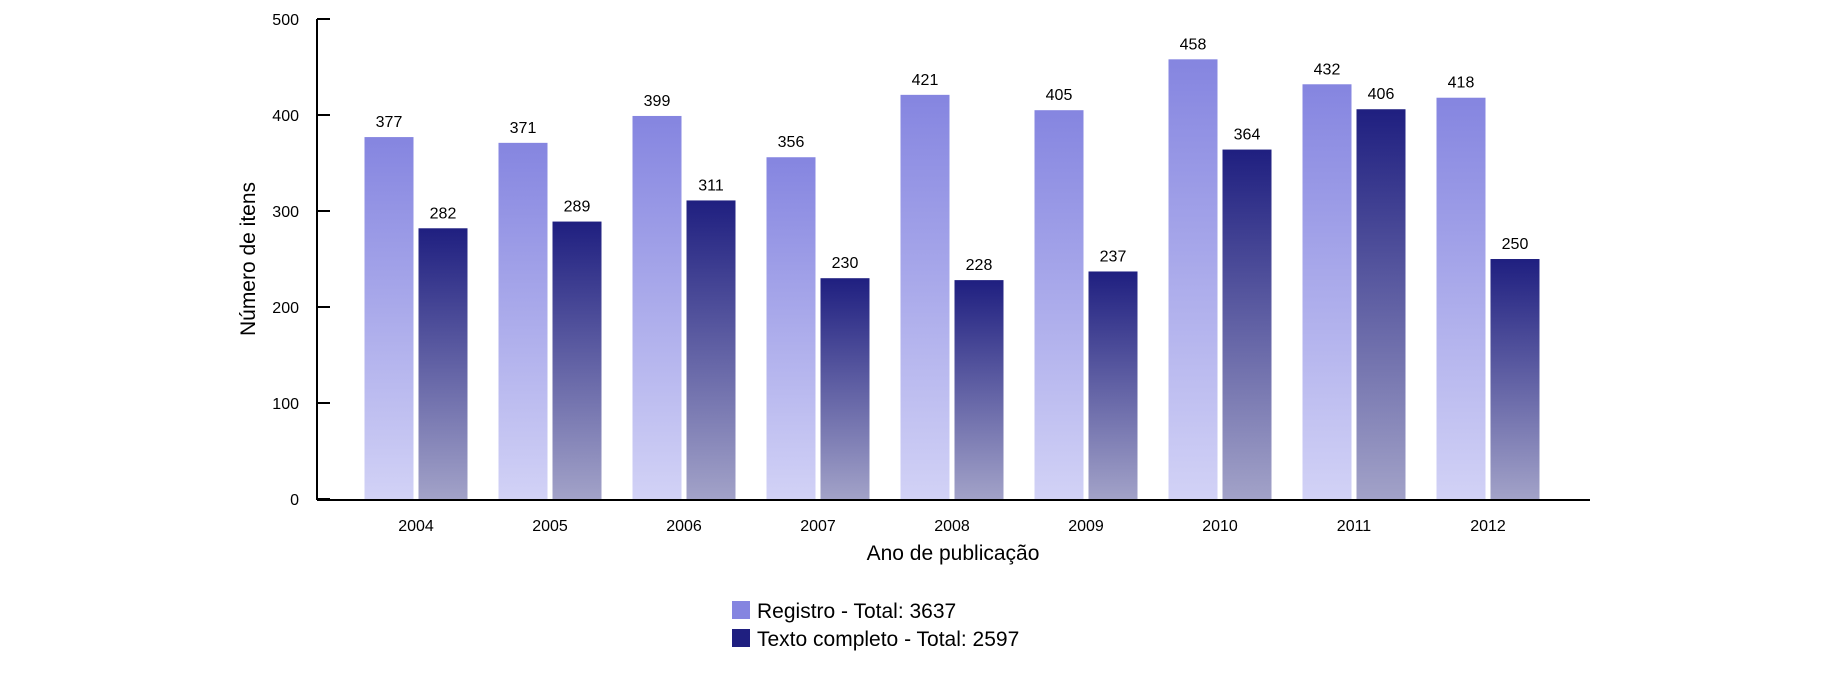 Image resolution: width=1826 pixels, height=676 pixels. What do you see at coordinates (1193, 44) in the screenshot?
I see `data-label: 458` at bounding box center [1193, 44].